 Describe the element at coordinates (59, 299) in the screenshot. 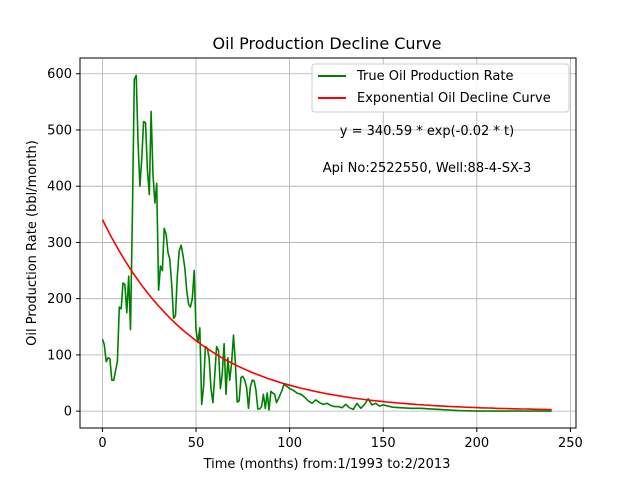

I see `y-tick-label: 200` at that location.